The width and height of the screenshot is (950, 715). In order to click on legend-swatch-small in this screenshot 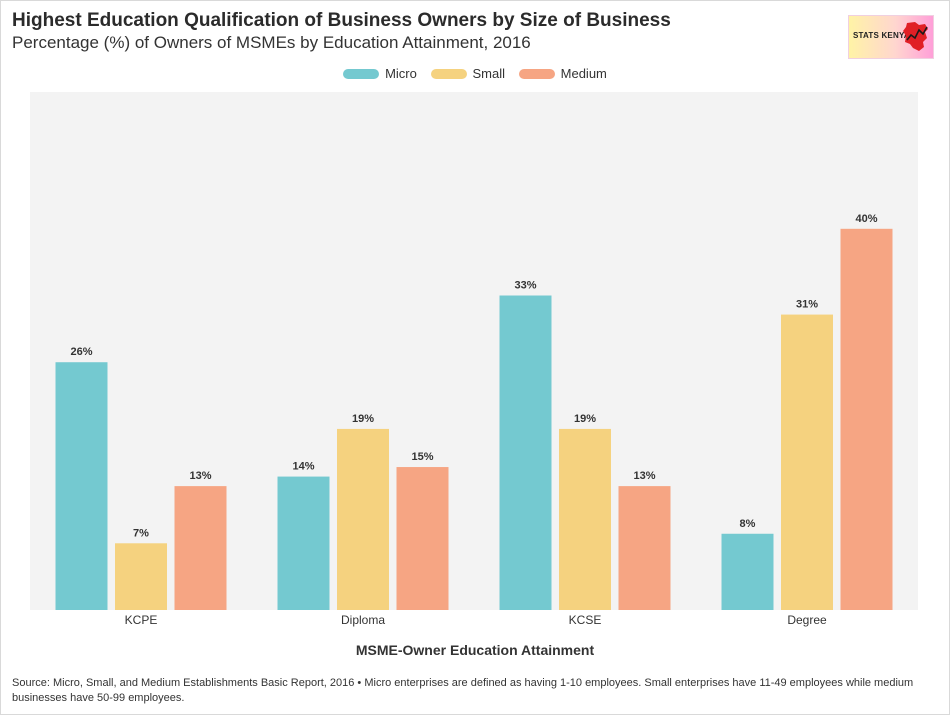, I will do `click(448, 73)`.